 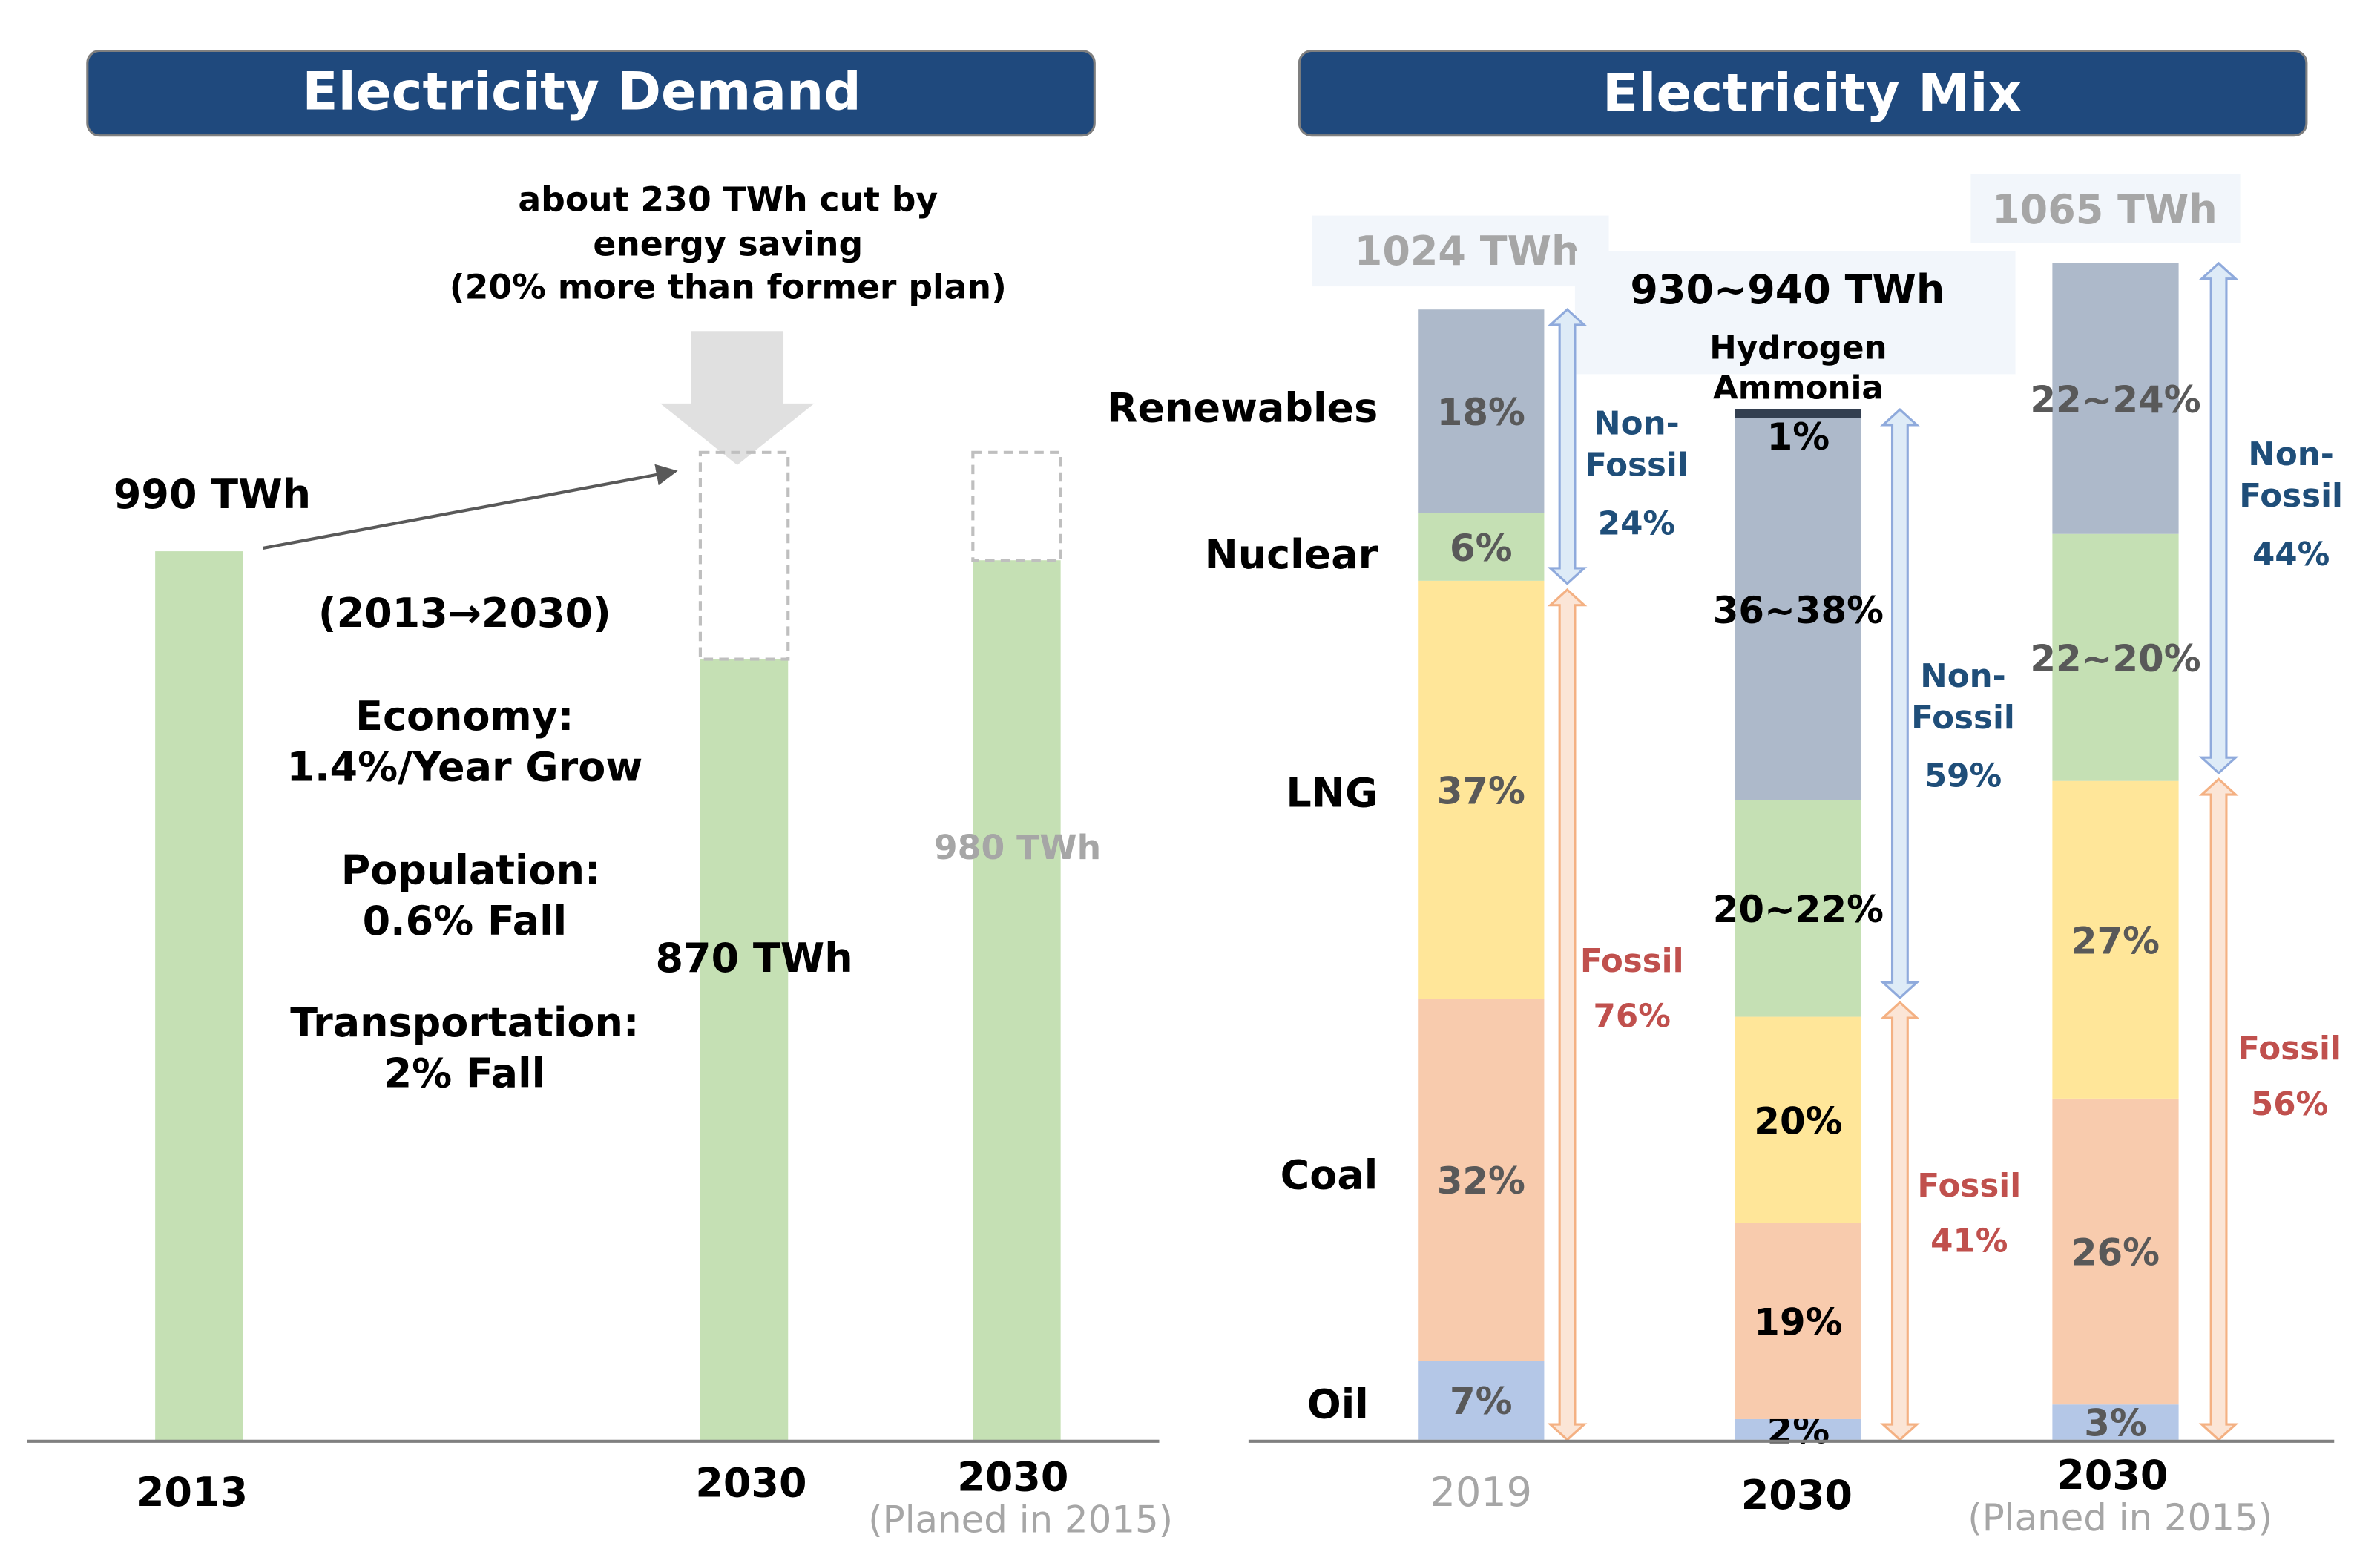 I want to click on non-fossil-label-0-0: Non-, so click(x=1637, y=424).